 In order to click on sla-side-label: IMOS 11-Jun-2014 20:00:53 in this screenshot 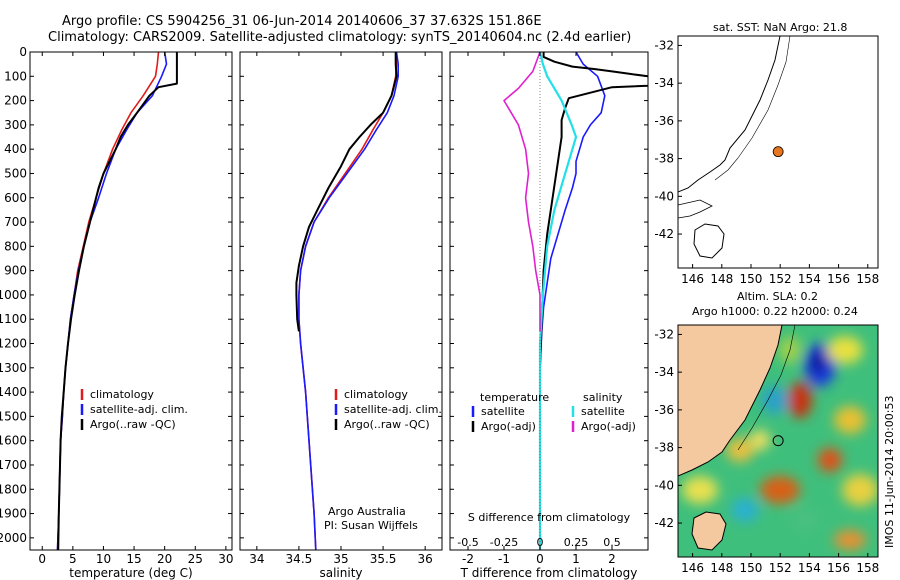, I will do `click(889, 471)`.